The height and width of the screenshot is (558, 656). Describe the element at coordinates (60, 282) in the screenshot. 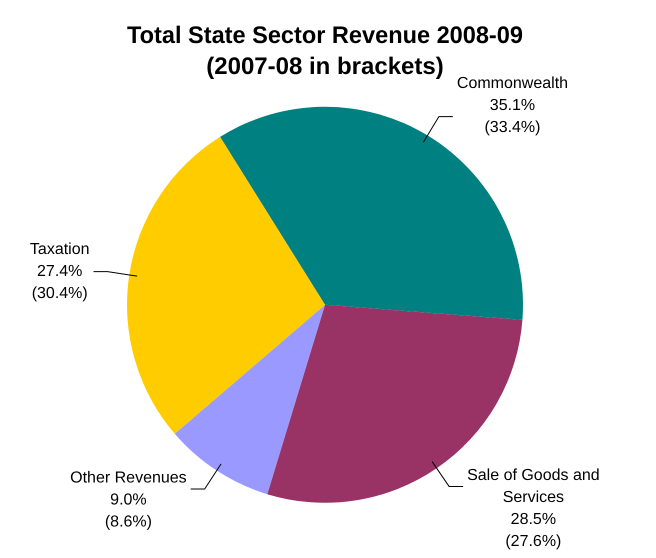

I see `data-label: 27.4% (30.4%)` at that location.